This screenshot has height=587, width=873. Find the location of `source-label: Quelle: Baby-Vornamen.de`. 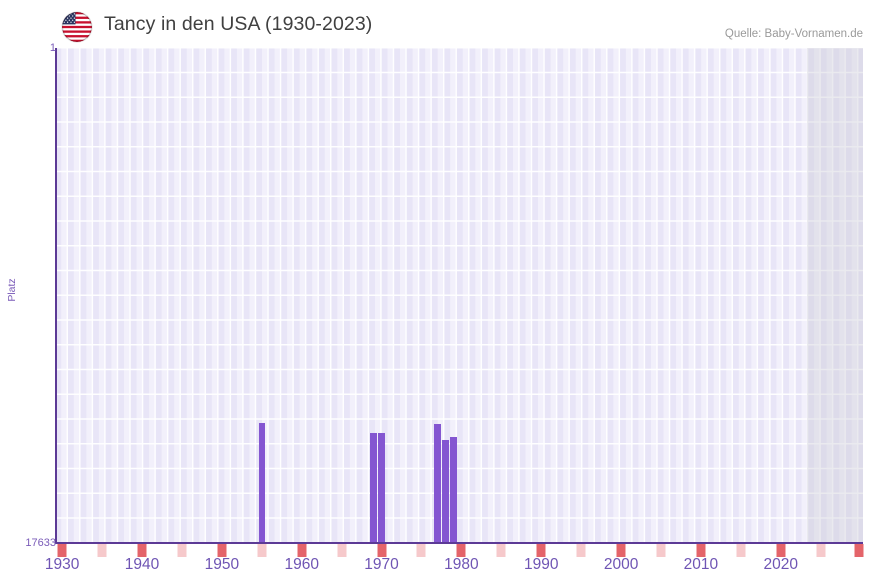

source-label: Quelle: Baby-Vornamen.de is located at coordinates (793, 34).